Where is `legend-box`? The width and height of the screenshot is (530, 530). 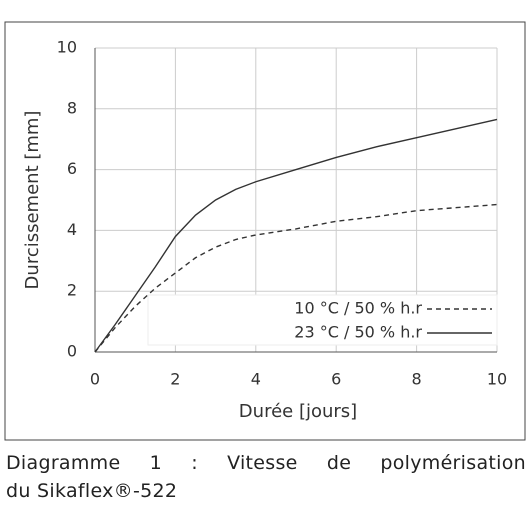 legend-box is located at coordinates (322, 320).